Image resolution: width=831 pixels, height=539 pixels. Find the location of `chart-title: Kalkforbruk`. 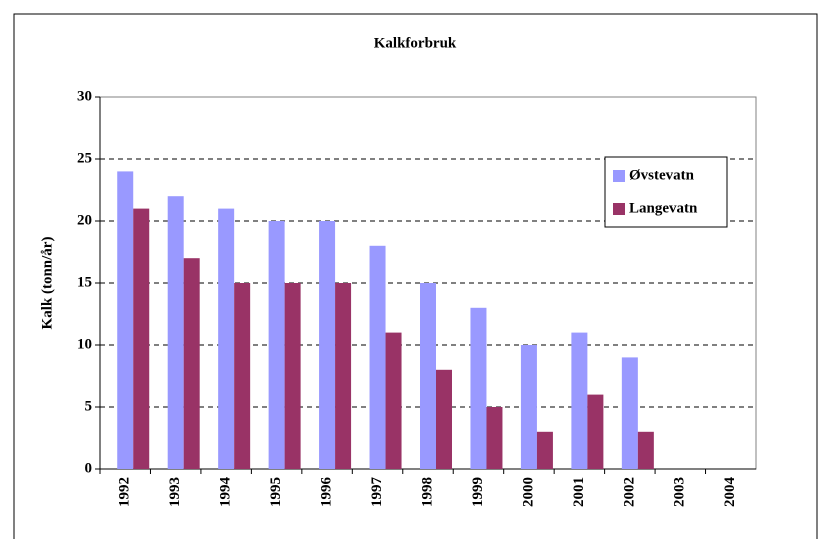

chart-title: Kalkforbruk is located at coordinates (415, 43).